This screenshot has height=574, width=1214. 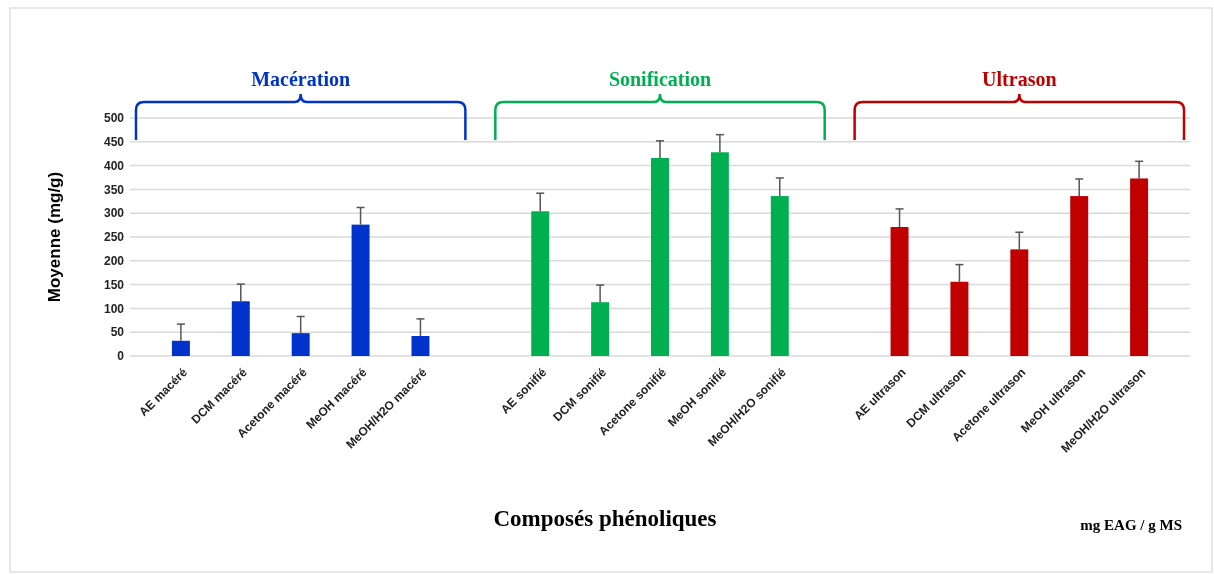 What do you see at coordinates (117, 332) in the screenshot?
I see `y-tick-label: 50` at bounding box center [117, 332].